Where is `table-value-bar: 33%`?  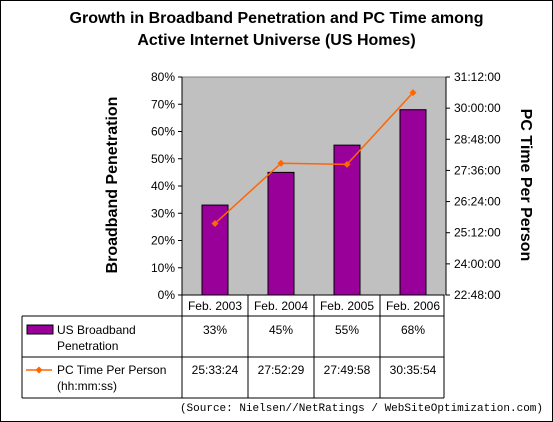 table-value-bar: 33% is located at coordinates (215, 330).